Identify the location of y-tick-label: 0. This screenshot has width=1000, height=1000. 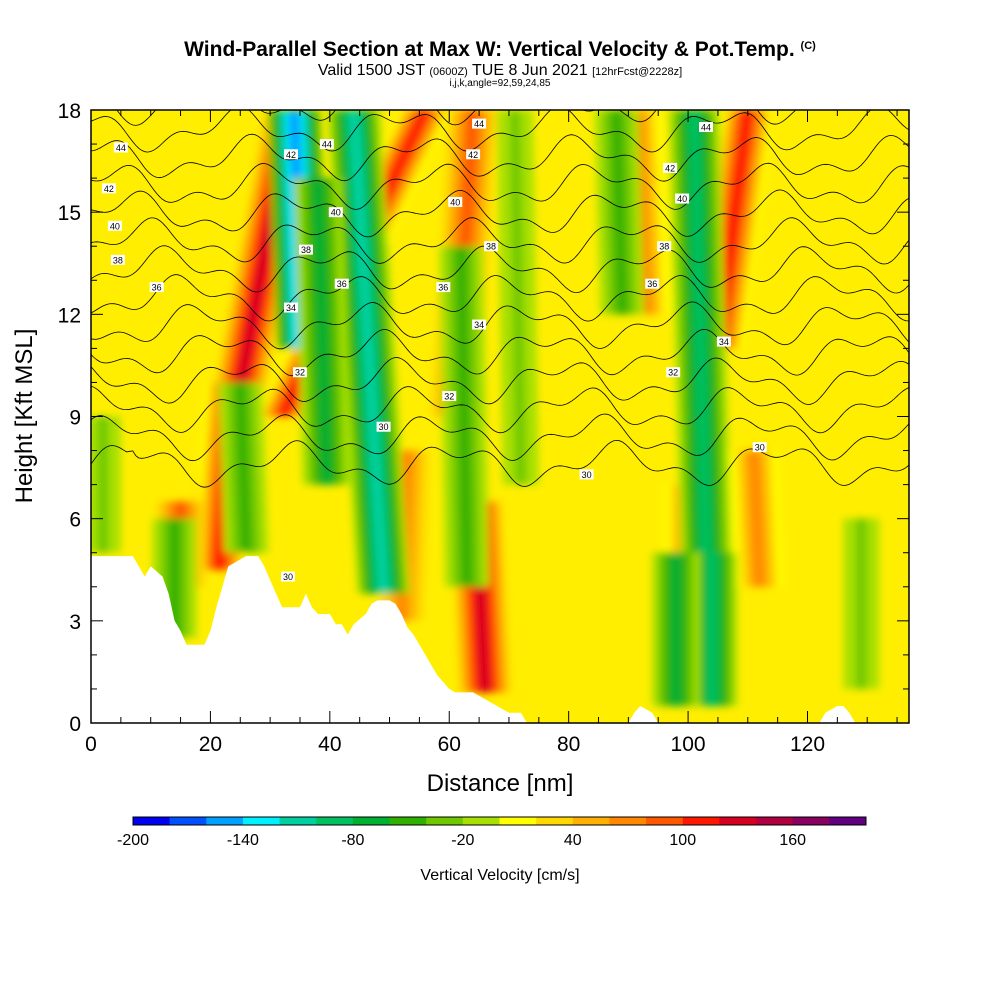
(75, 724).